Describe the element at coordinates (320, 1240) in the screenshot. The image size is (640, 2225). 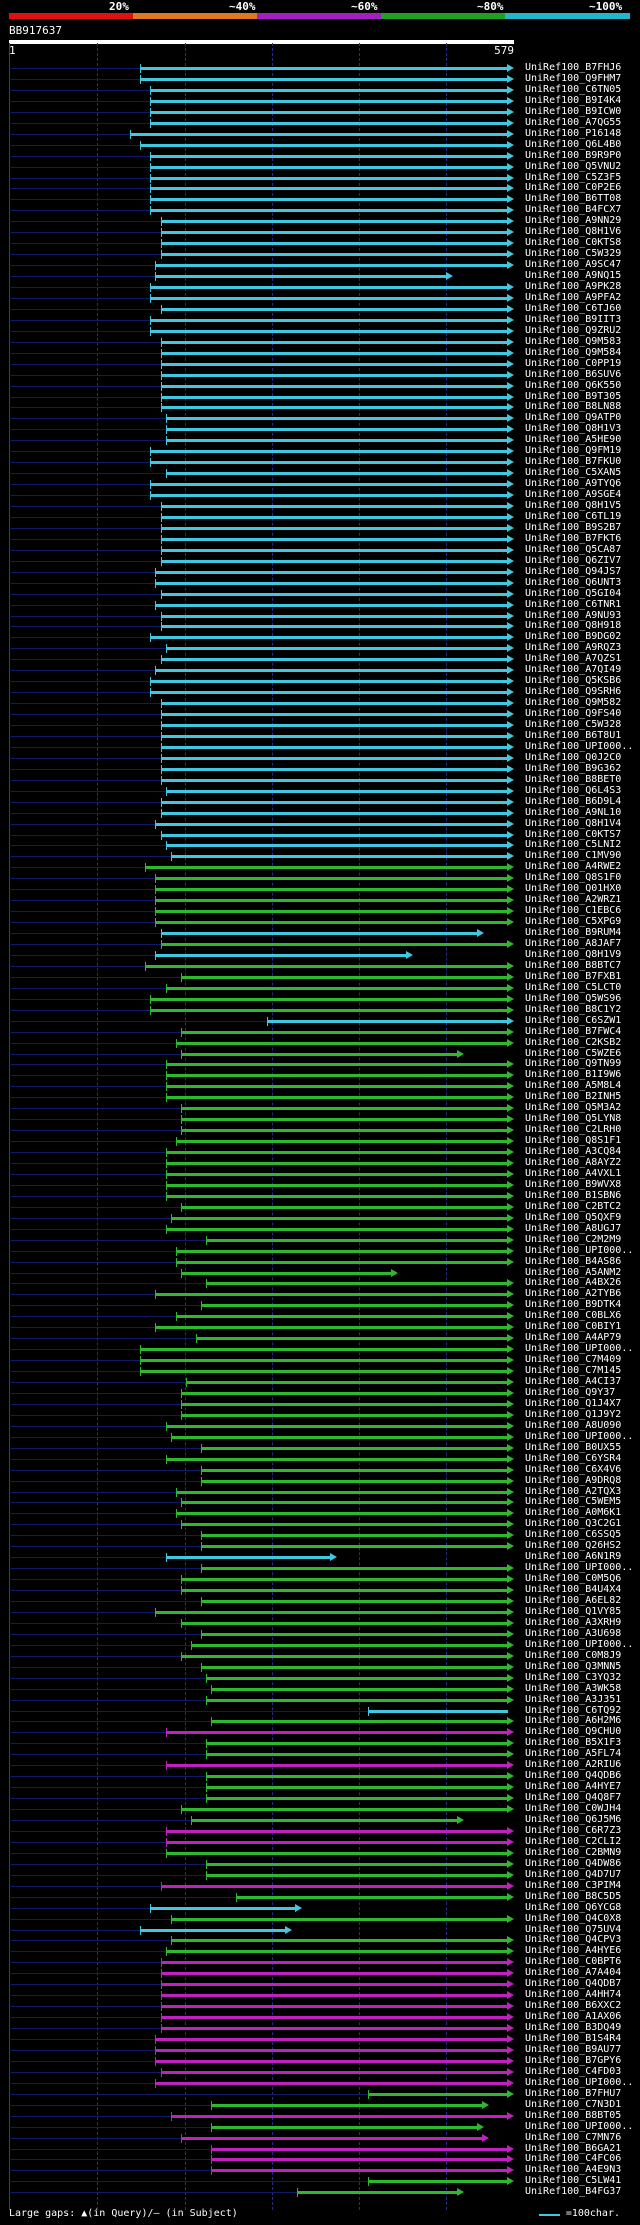
I see `hit-row: UniRef100_C2M2M9` at that location.